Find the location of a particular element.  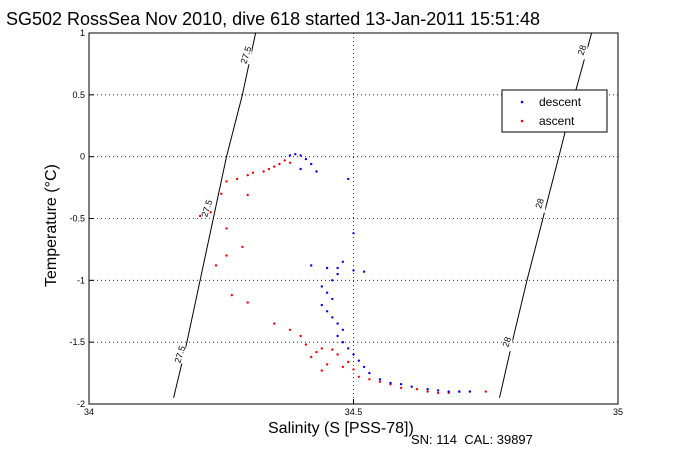

density-contour-line is located at coordinates (215, 215).